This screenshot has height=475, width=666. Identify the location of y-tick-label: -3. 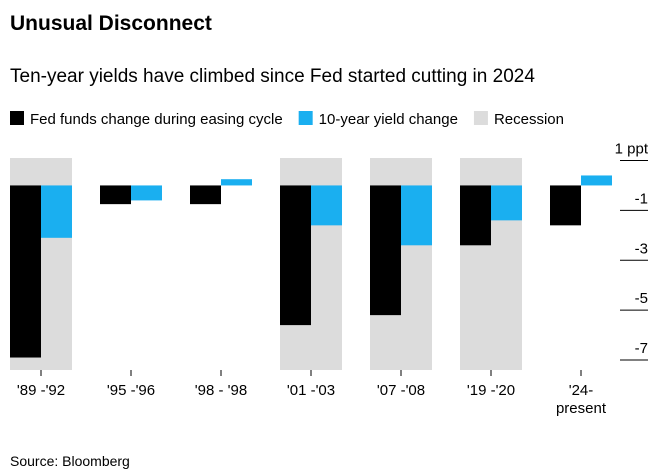
(641, 248).